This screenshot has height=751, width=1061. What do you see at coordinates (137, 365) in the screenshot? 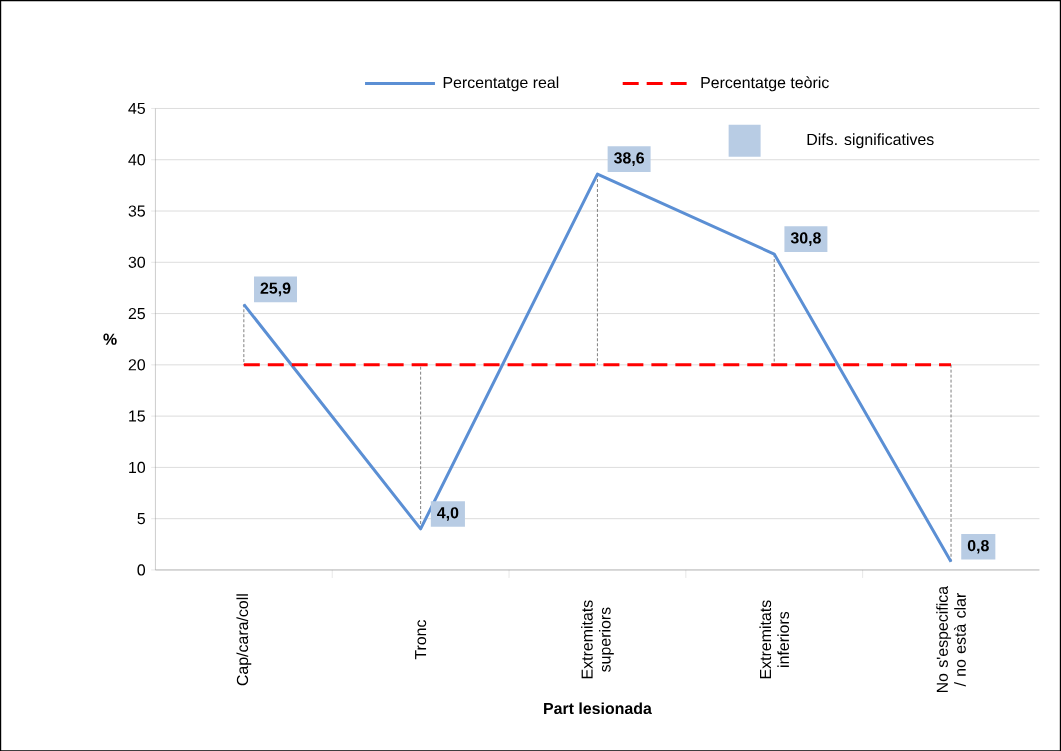
I see `y-tick-label: 20` at bounding box center [137, 365].